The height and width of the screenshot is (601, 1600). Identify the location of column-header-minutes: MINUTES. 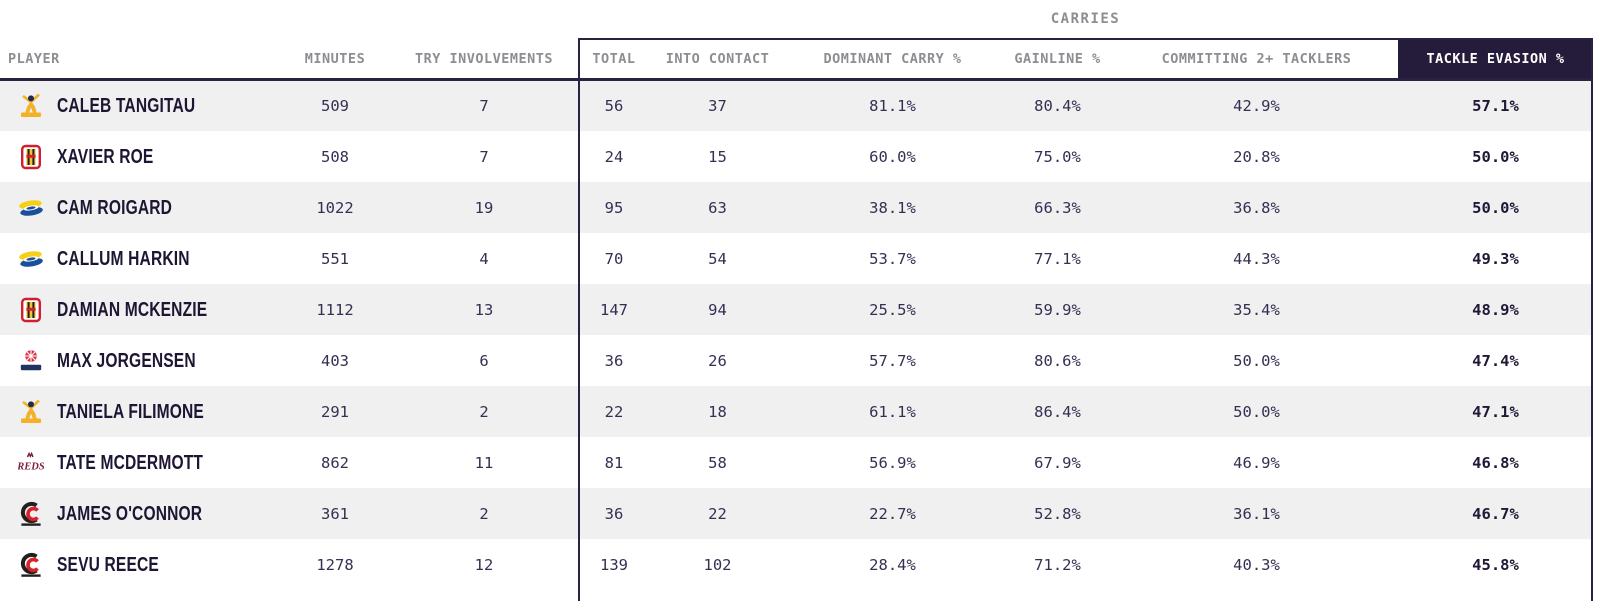
(335, 59).